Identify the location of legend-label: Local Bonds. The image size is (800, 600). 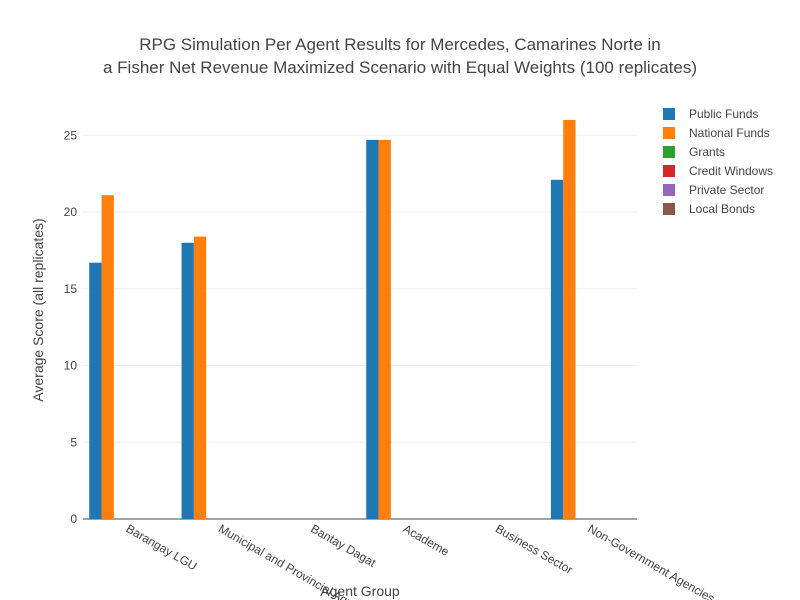
(722, 209).